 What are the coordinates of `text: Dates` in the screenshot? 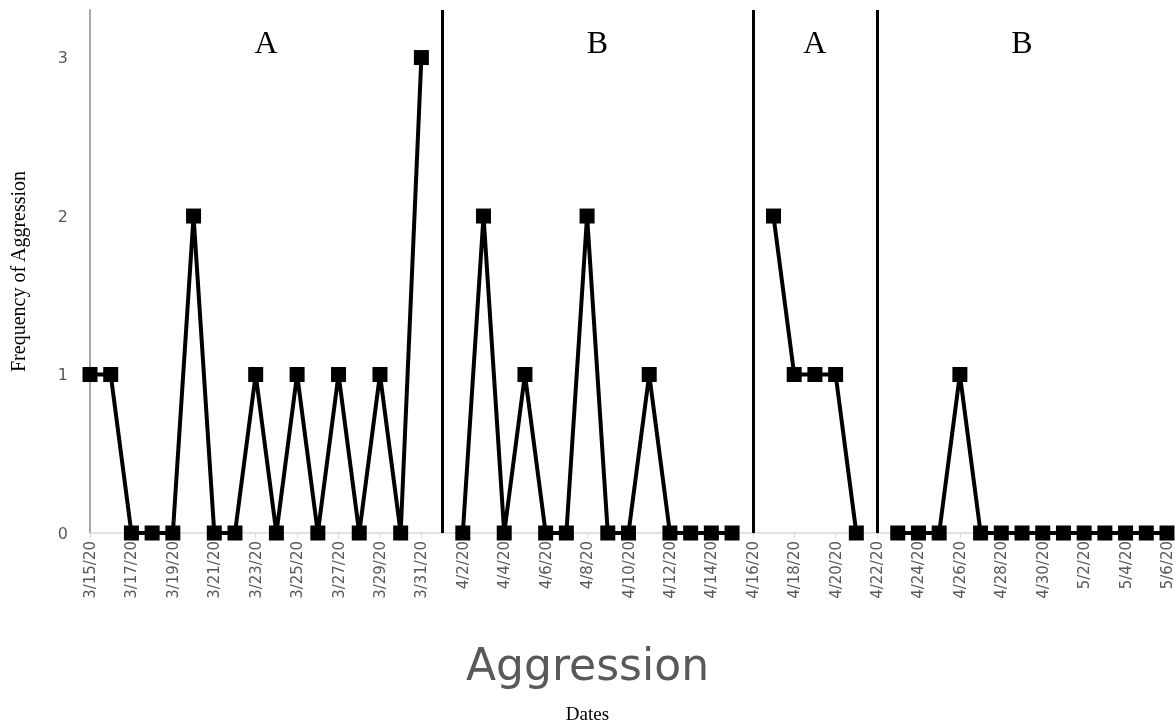 It's located at (587, 713).